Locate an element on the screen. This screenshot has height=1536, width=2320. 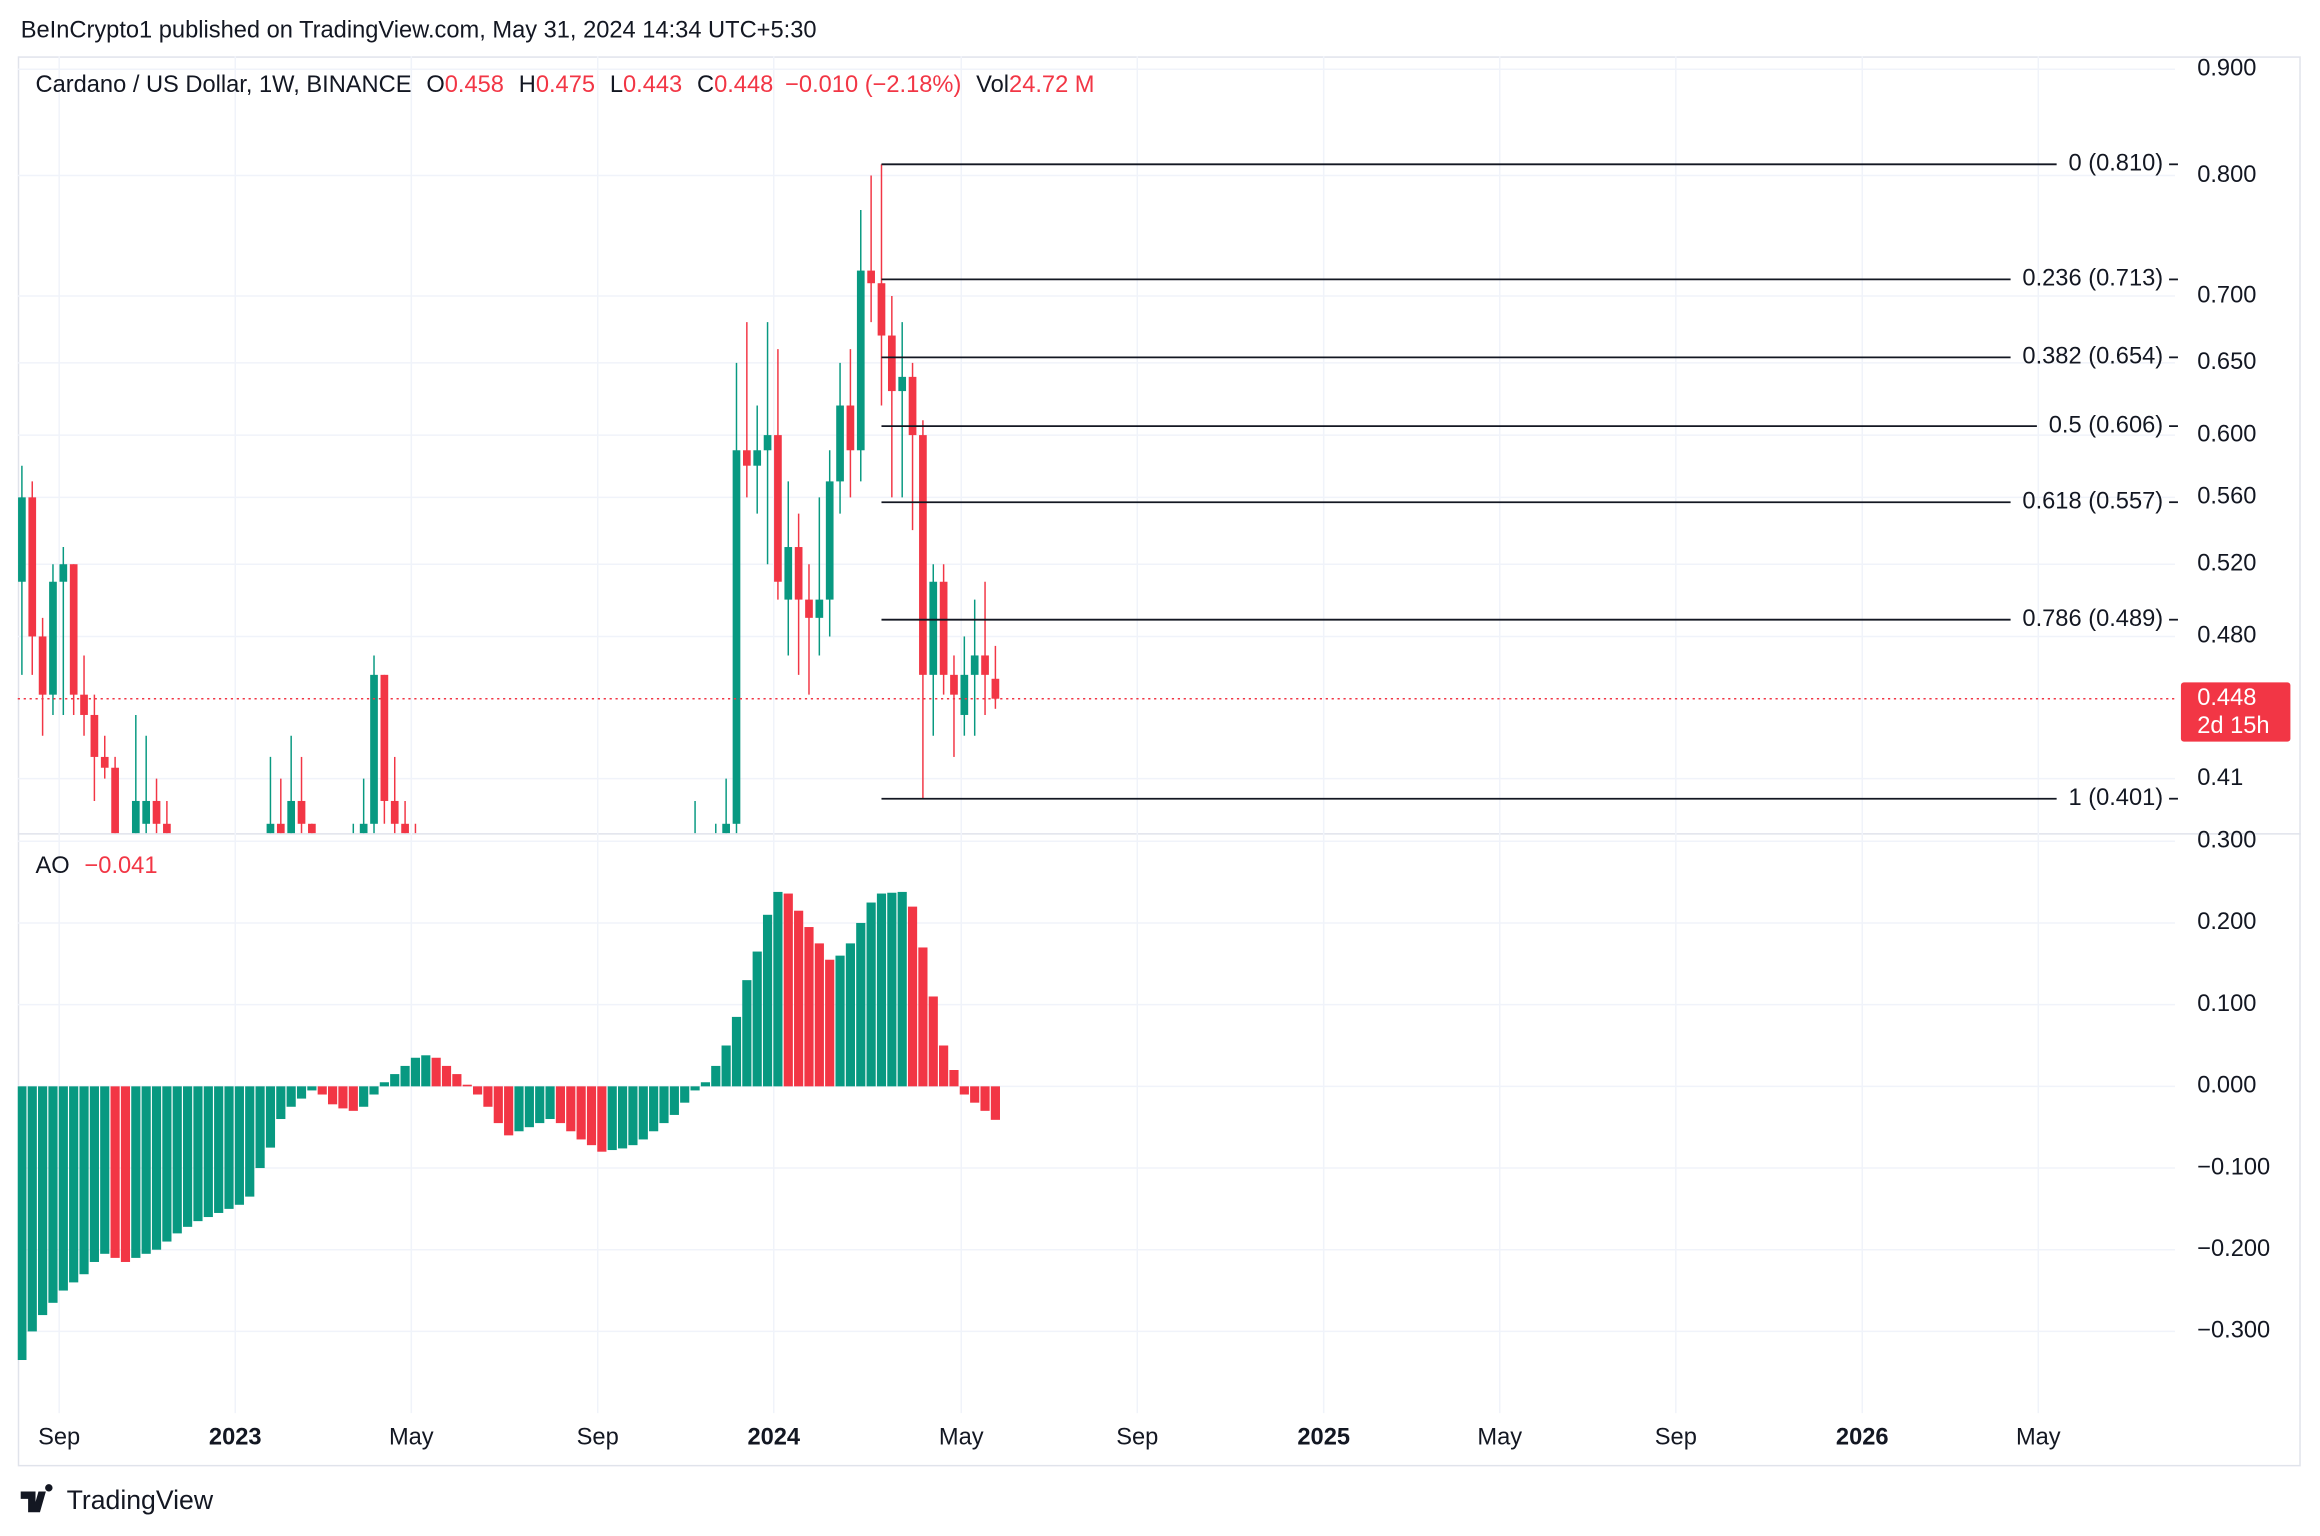
fib-label: 0 (0.810) is located at coordinates (2115, 164).